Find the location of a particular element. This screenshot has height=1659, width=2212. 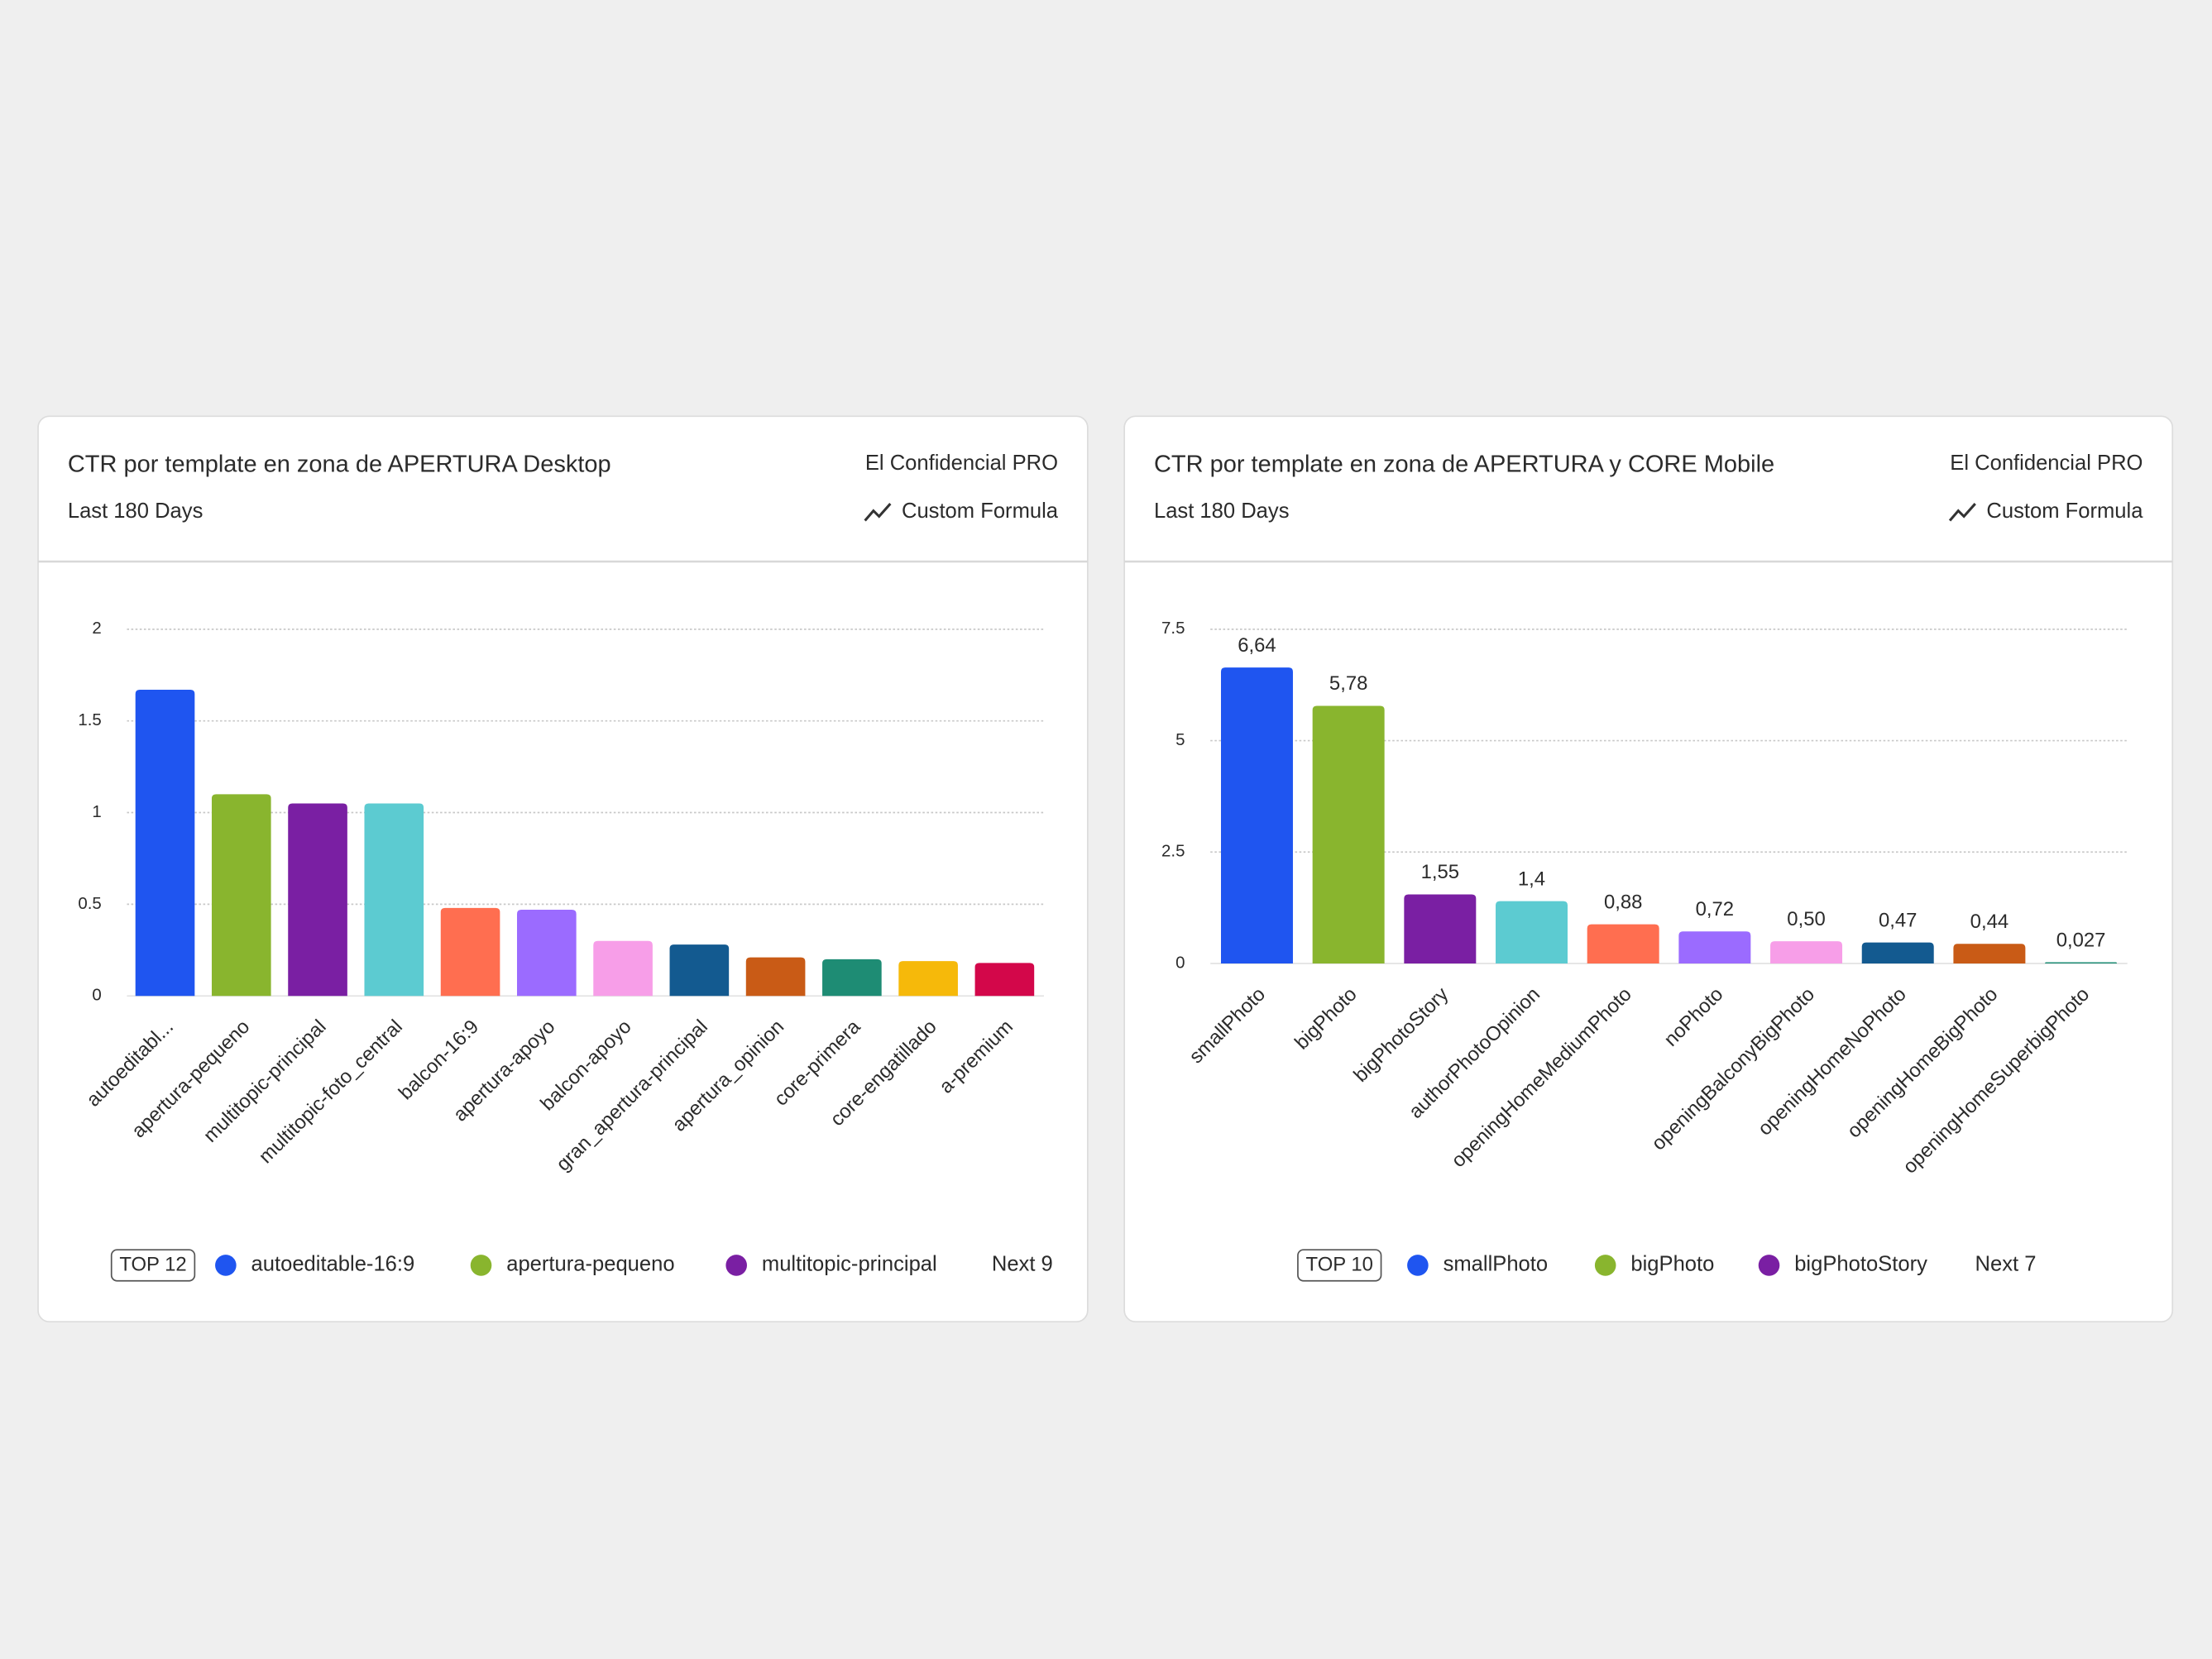

value-label: 5,78 is located at coordinates (1348, 683).